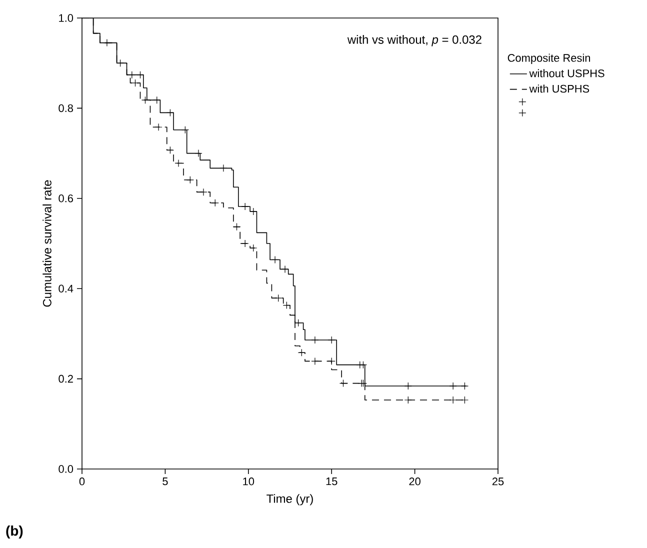  What do you see at coordinates (14, 531) in the screenshot?
I see `text: (b)` at bounding box center [14, 531].